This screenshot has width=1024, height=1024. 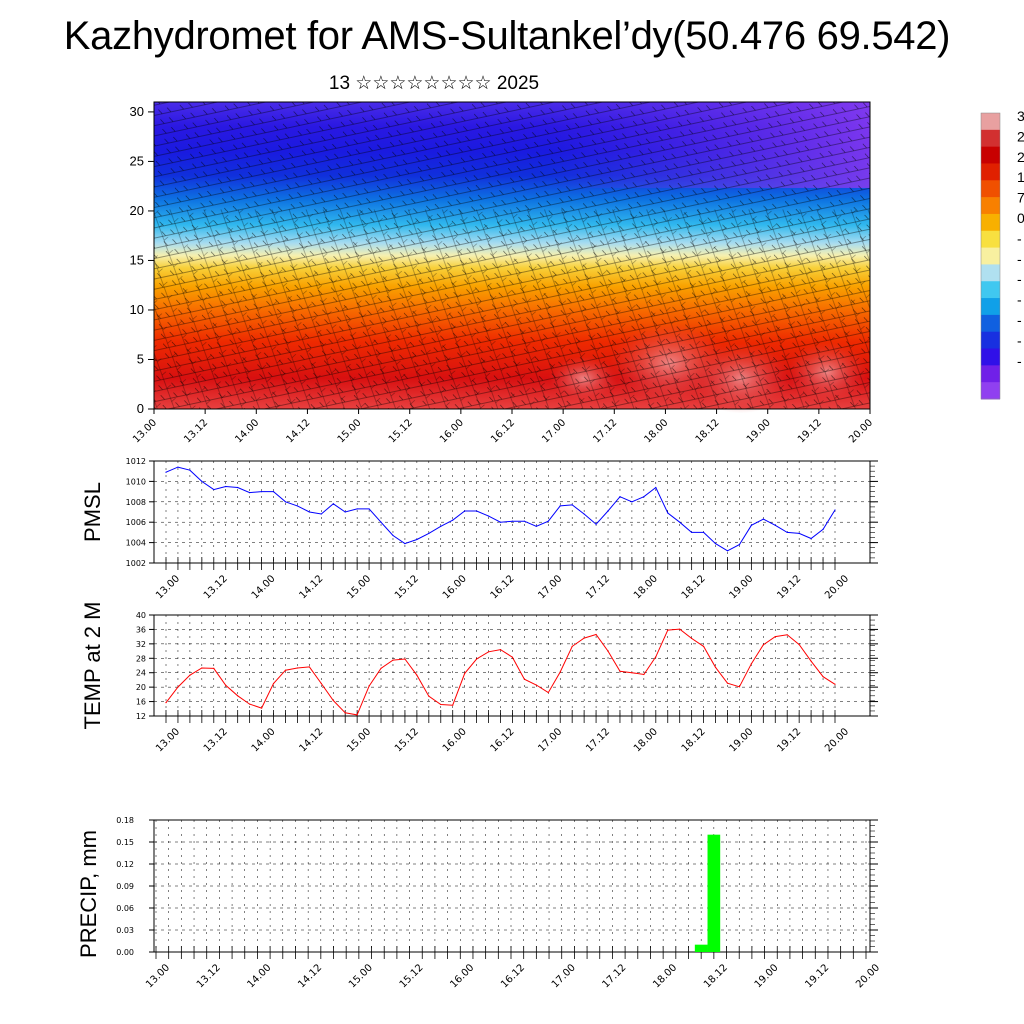 What do you see at coordinates (665, 976) in the screenshot?
I see `precip-x-tick-label: 18.00` at bounding box center [665, 976].